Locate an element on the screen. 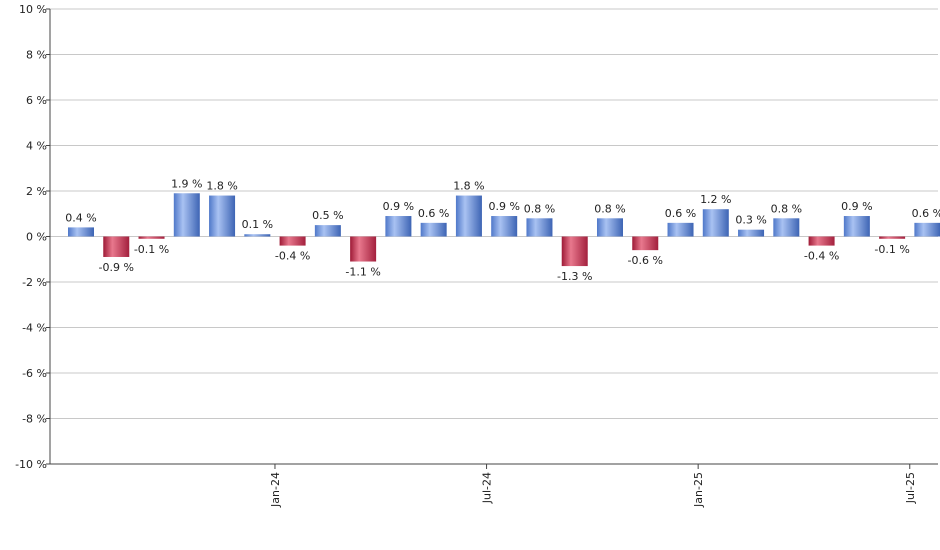 The image size is (940, 550). bar-value-label: -1.1 % is located at coordinates (362, 272).